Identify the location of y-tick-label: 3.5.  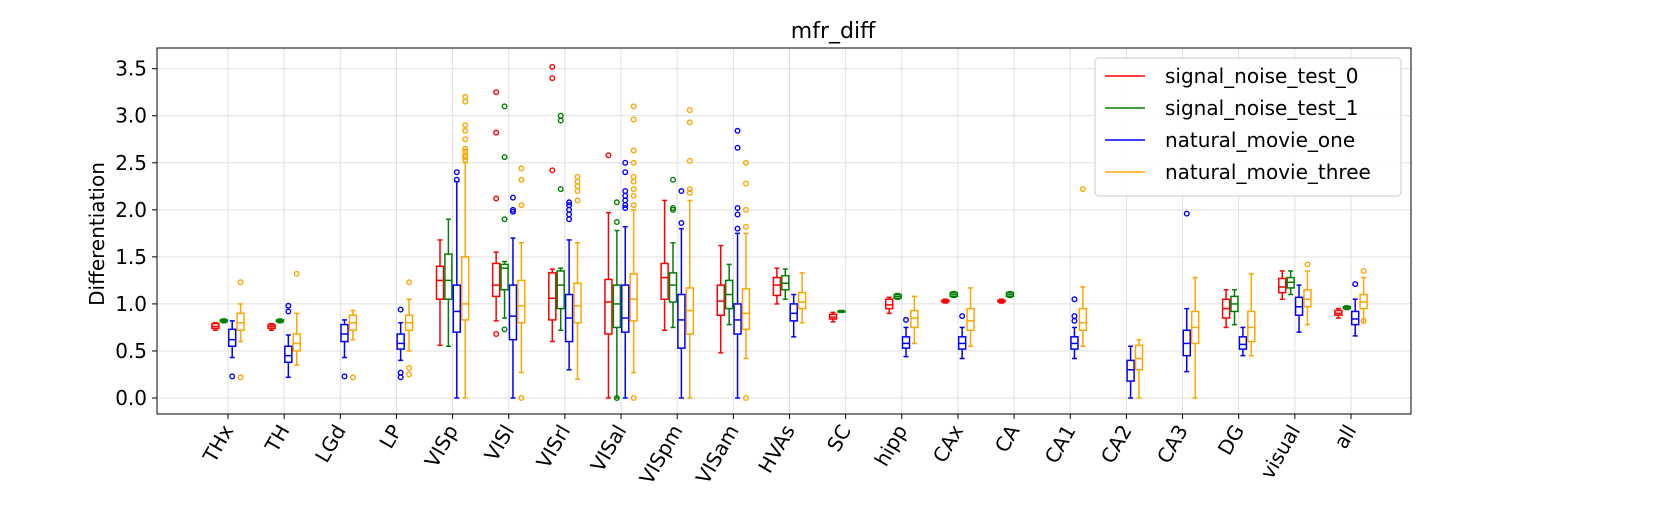
(131, 69).